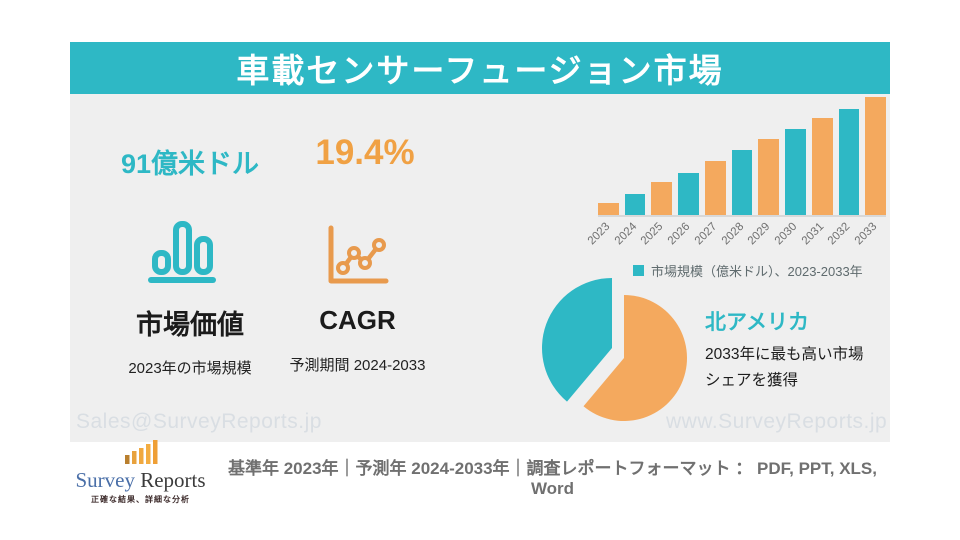 This screenshot has width=960, height=540. What do you see at coordinates (839, 234) in the screenshot?
I see `bar-label-2032: 2032` at bounding box center [839, 234].